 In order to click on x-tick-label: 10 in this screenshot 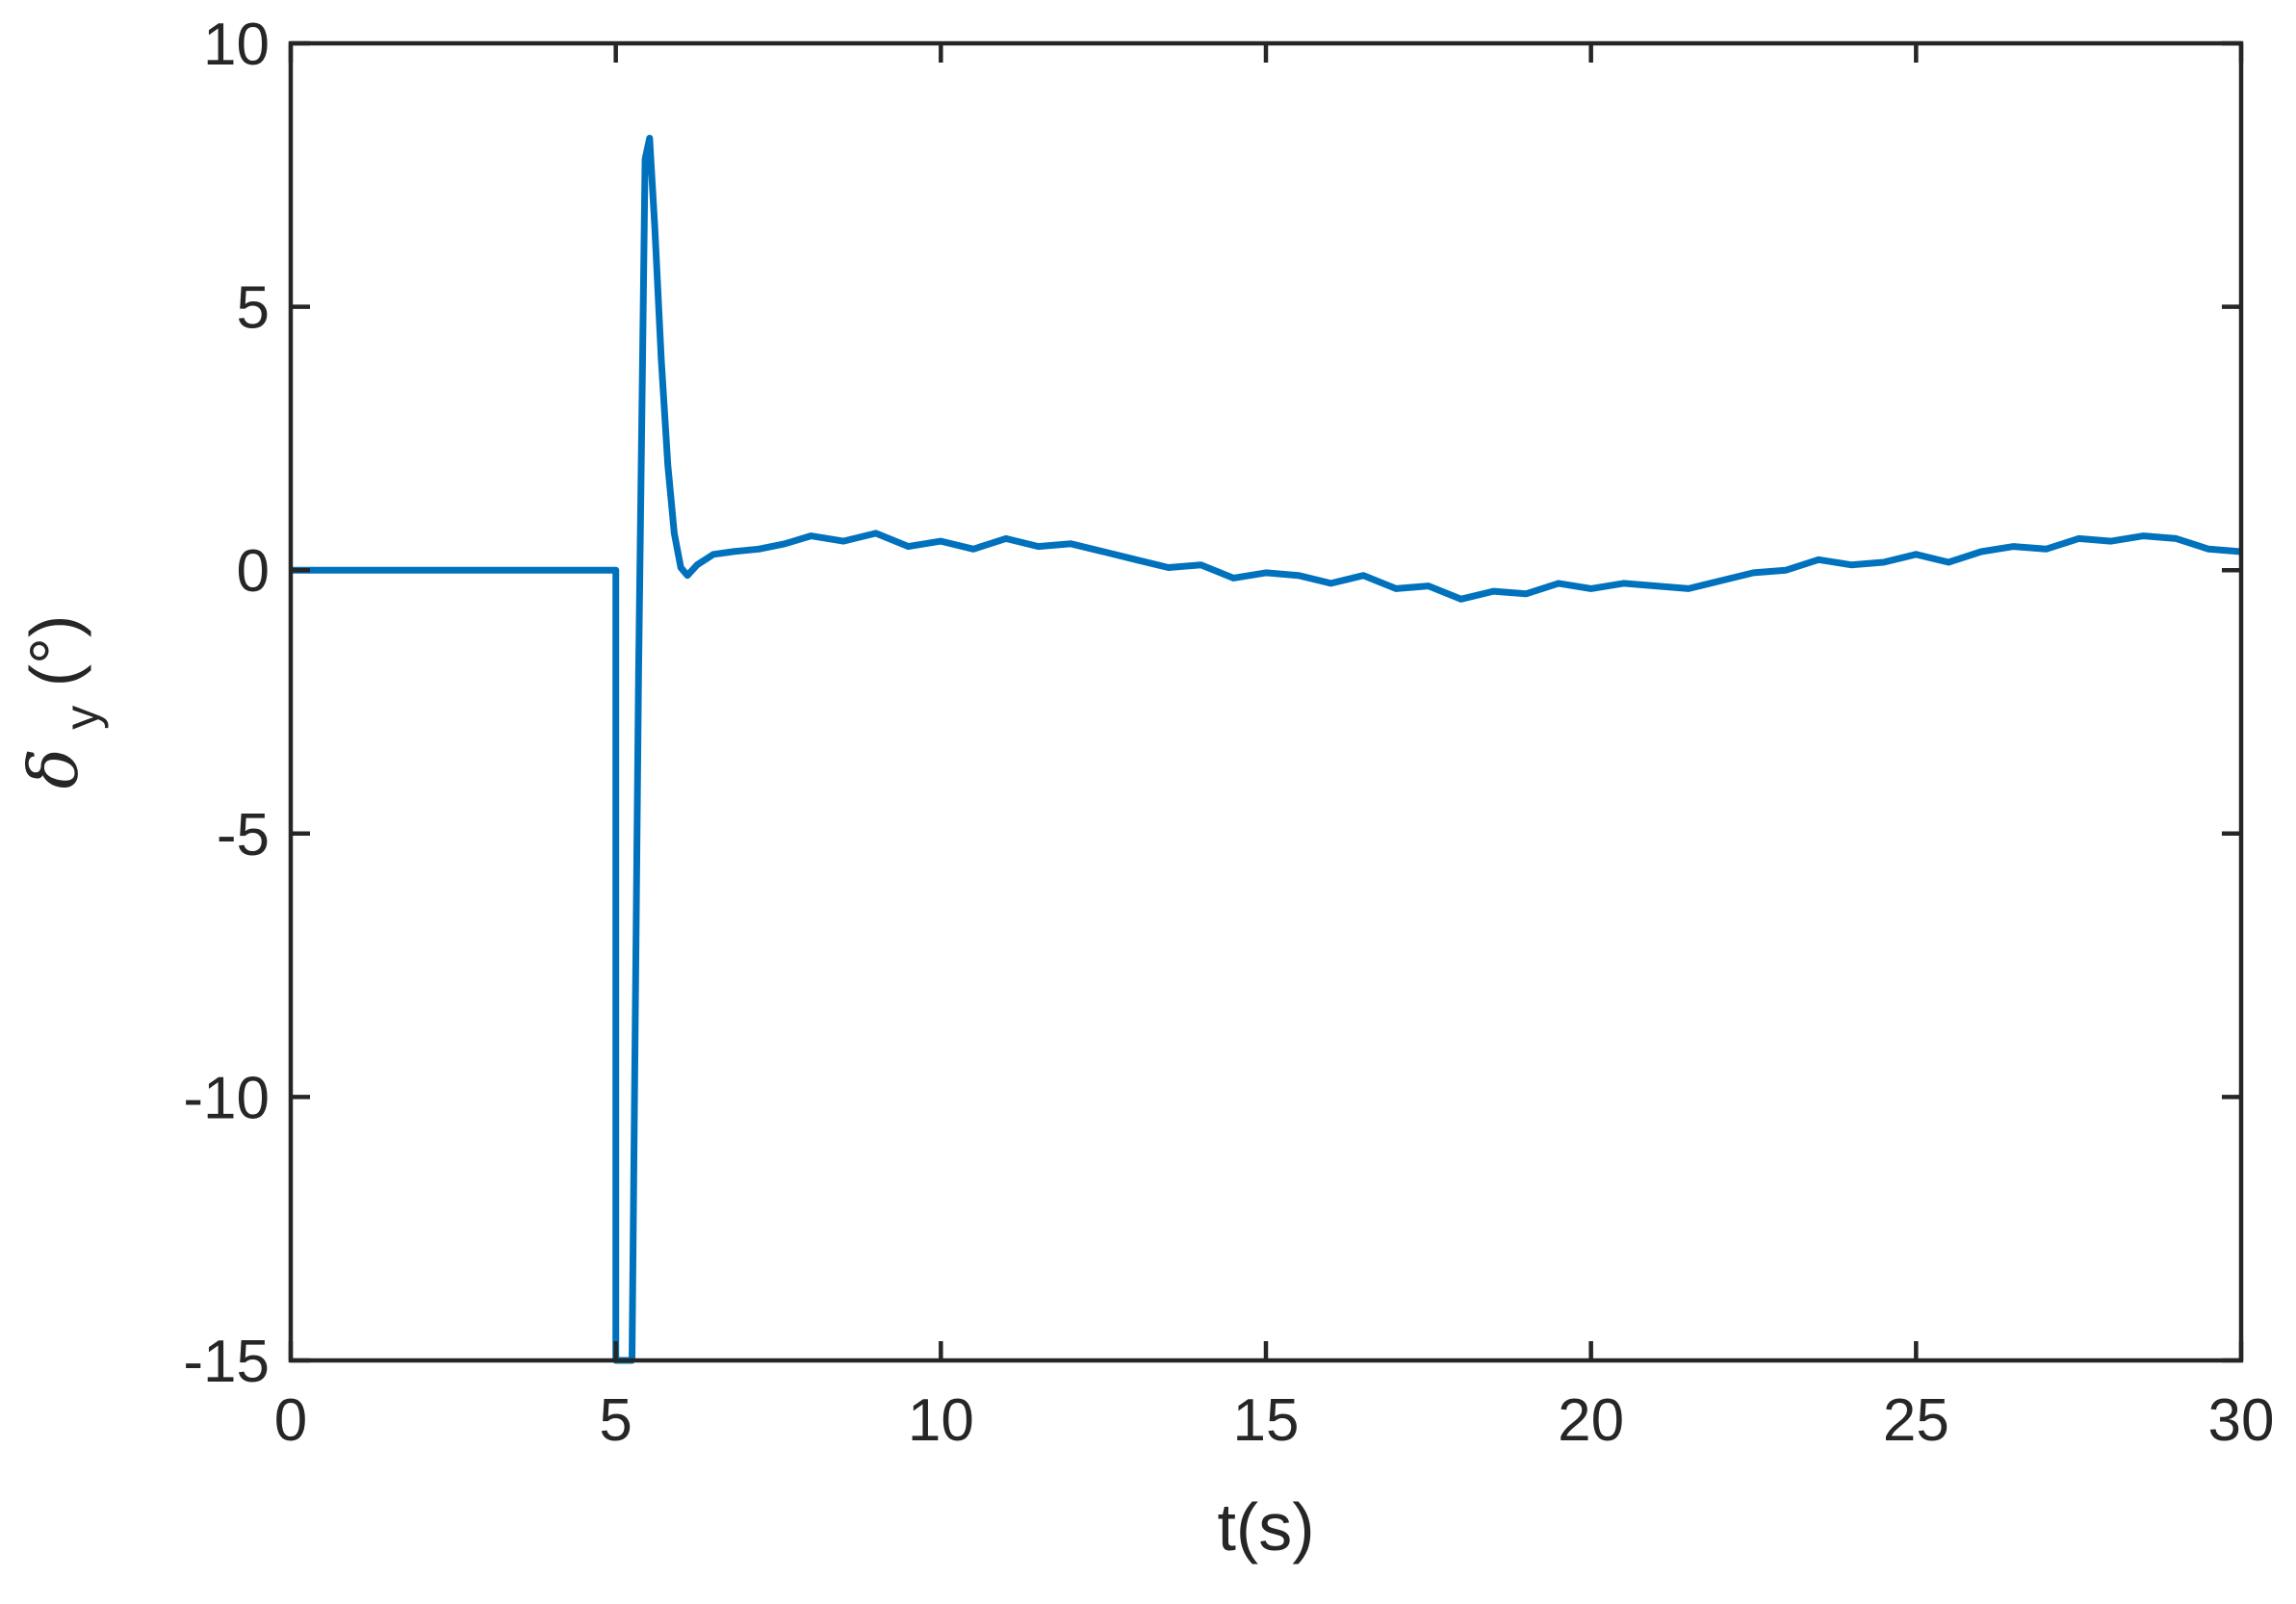, I will do `click(941, 1420)`.